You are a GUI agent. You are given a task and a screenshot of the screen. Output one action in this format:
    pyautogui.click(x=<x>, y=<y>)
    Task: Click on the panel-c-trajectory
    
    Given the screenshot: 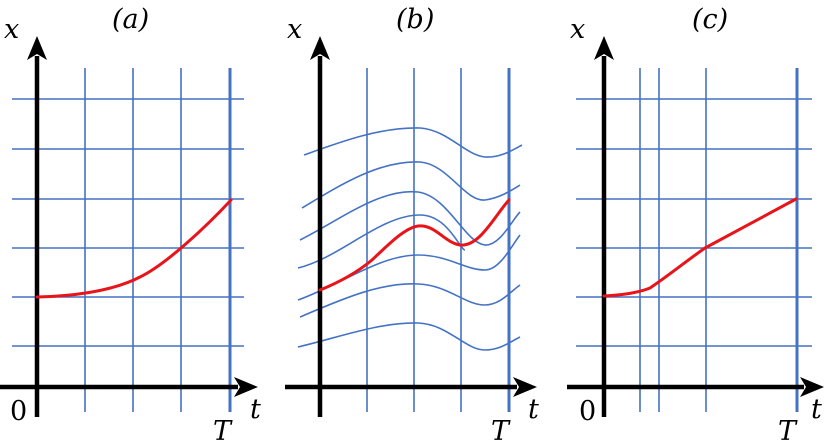 What is the action you would take?
    pyautogui.click(x=700, y=247)
    